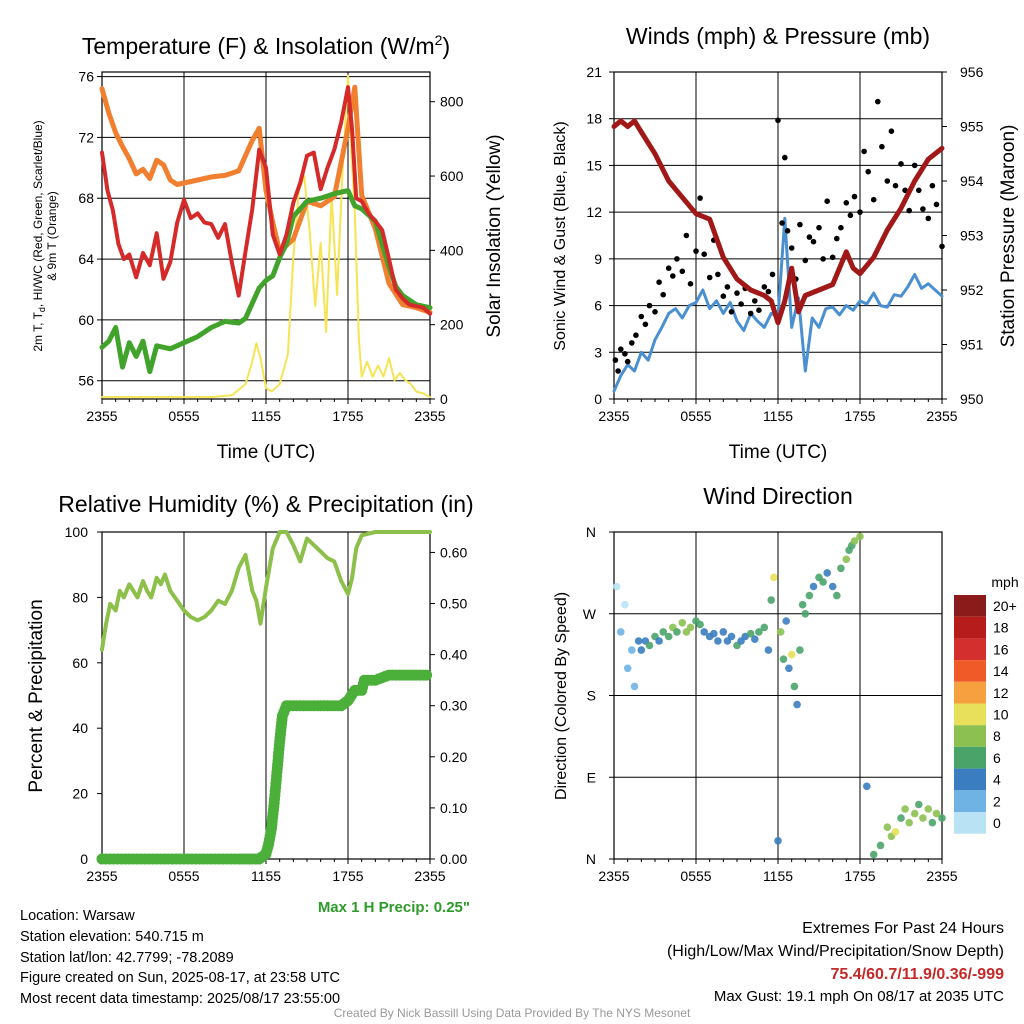  I want to click on y-right-tick-label: 952, so click(972, 290).